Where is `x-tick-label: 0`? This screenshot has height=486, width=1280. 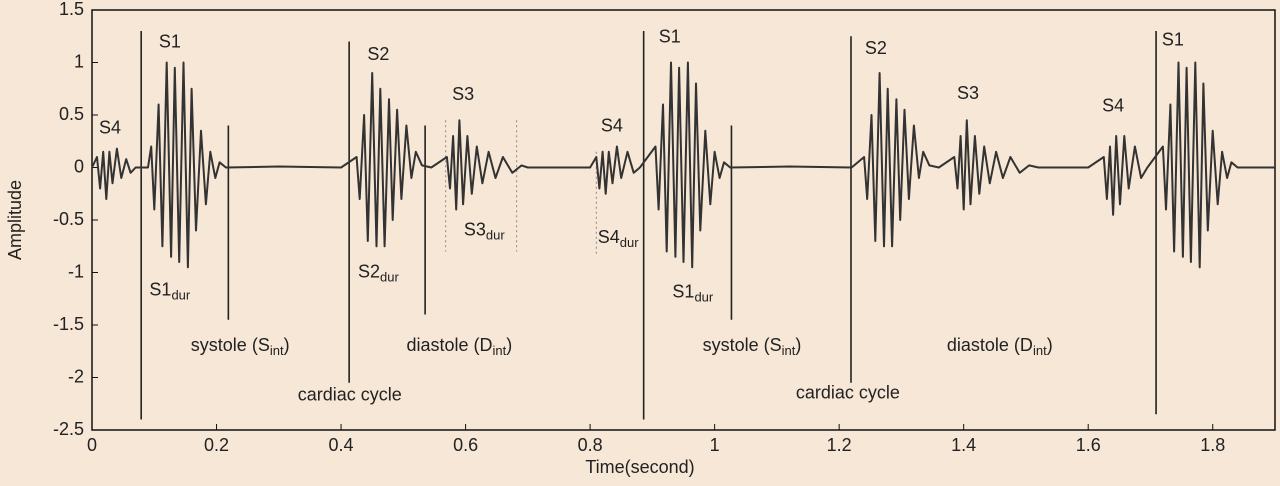
x-tick-label: 0 is located at coordinates (92, 445).